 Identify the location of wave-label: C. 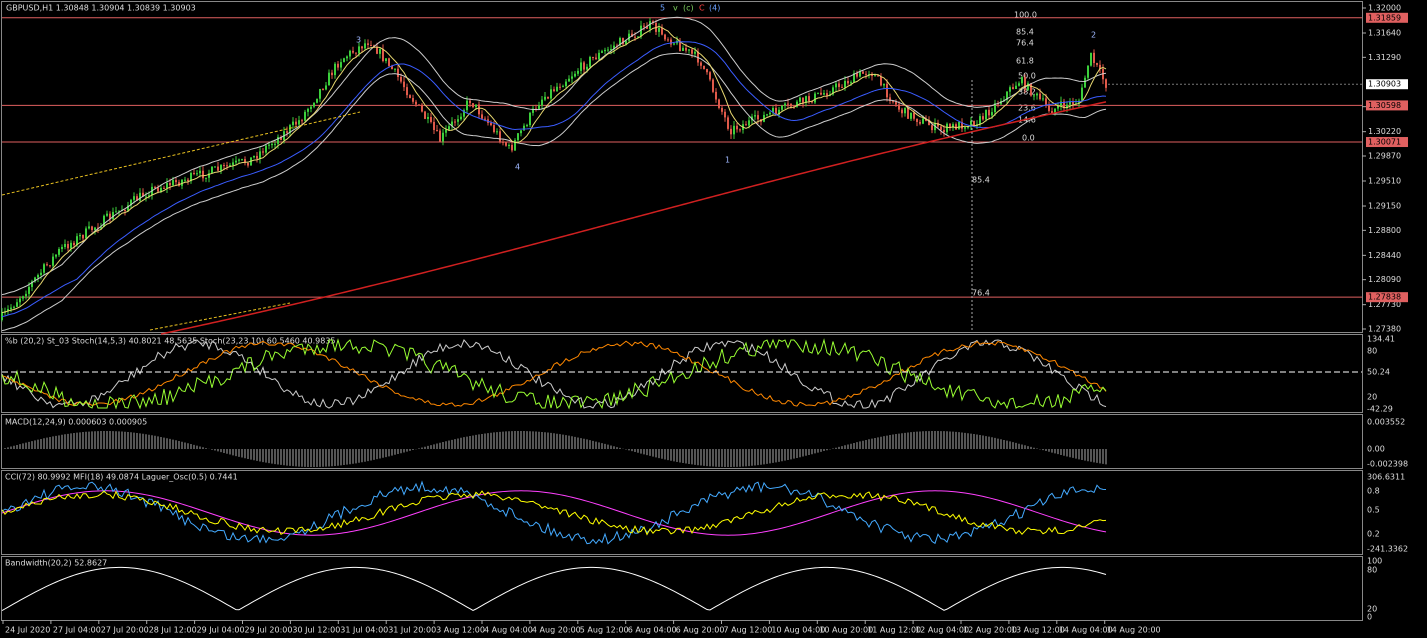
(702, 8).